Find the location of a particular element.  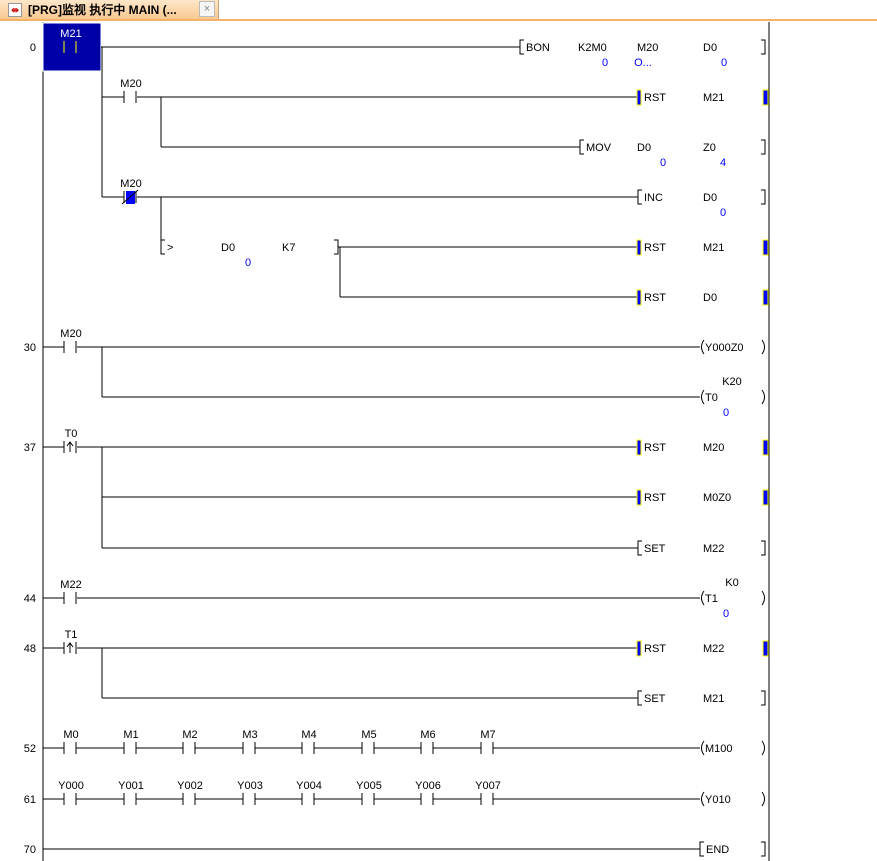

coil-m100: M100 is located at coordinates (733, 748).